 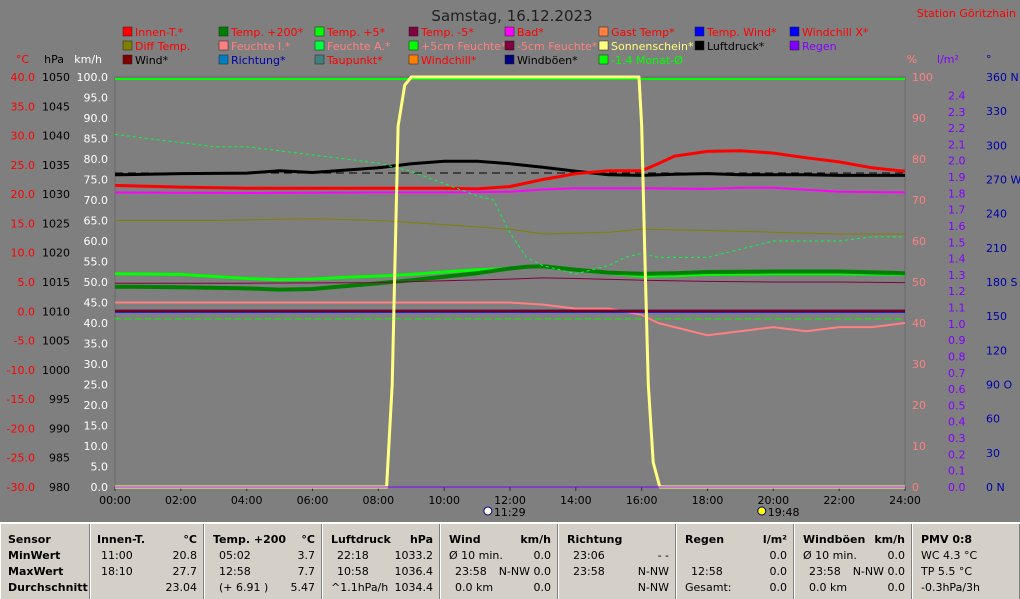 I want to click on right-axis-tick: 1.3, so click(x=957, y=275).